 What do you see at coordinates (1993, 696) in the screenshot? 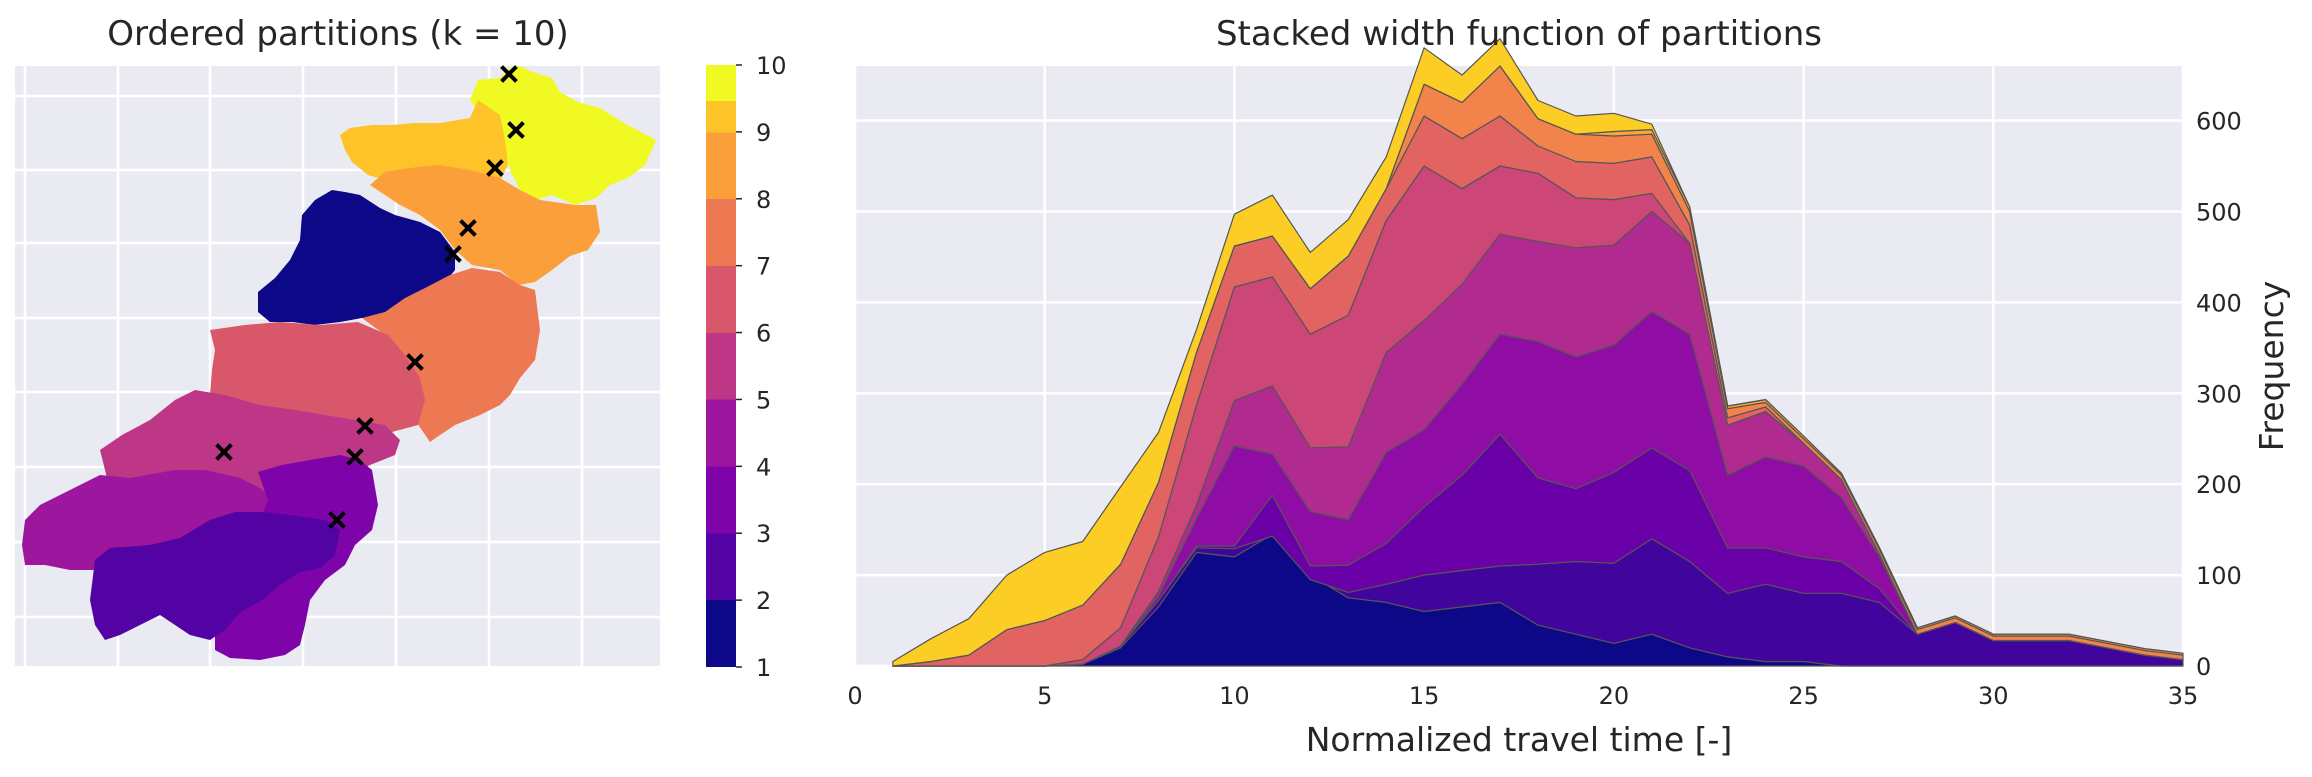
I see `x-tick-label: 30` at bounding box center [1993, 696].